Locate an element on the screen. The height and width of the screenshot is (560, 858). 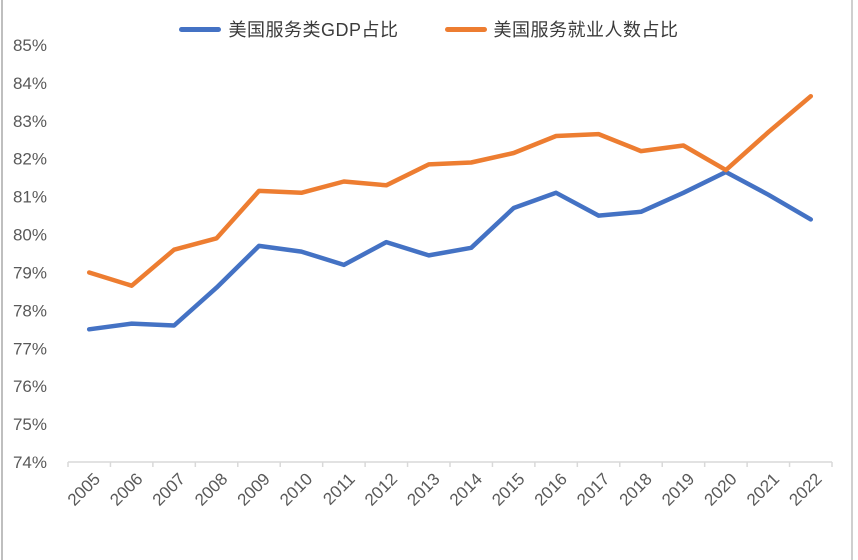
legend-item-gdp-share: 美国服务类GDP占比 is located at coordinates (288, 29).